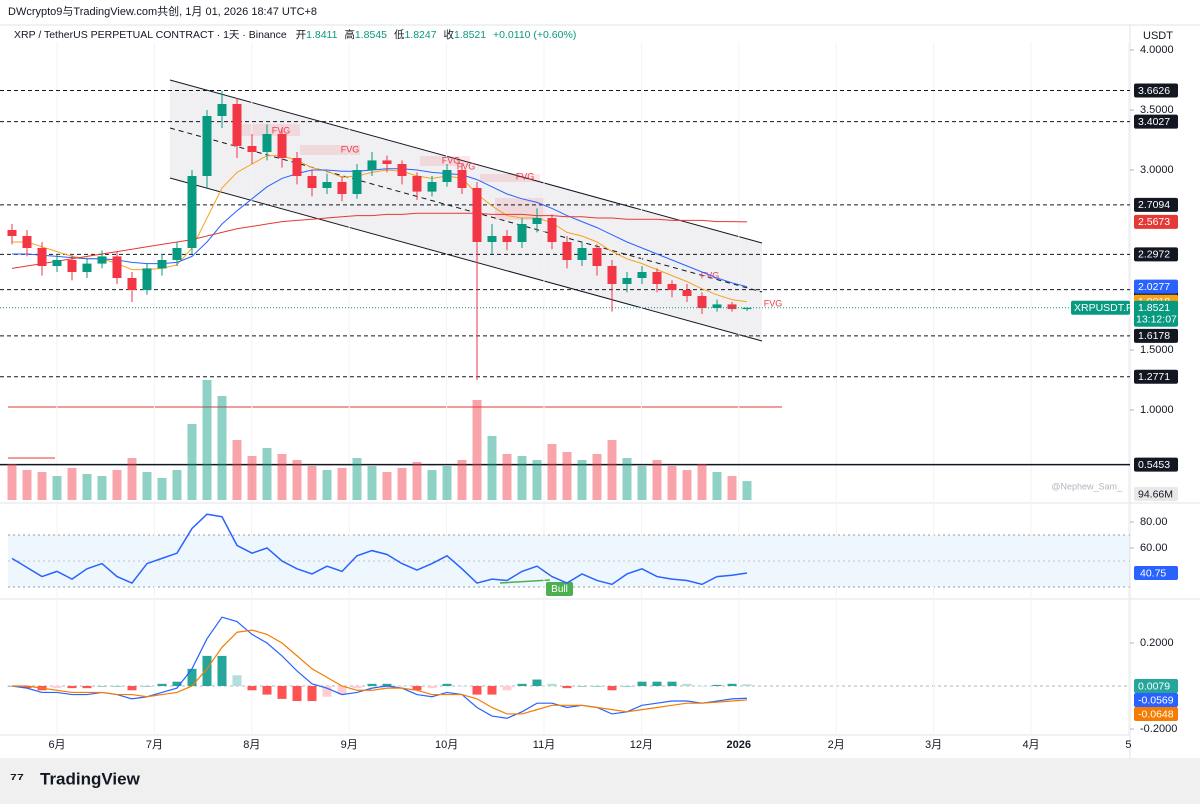  Describe the element at coordinates (349, 745) in the screenshot. I see `x-tick-label: 9月` at that location.